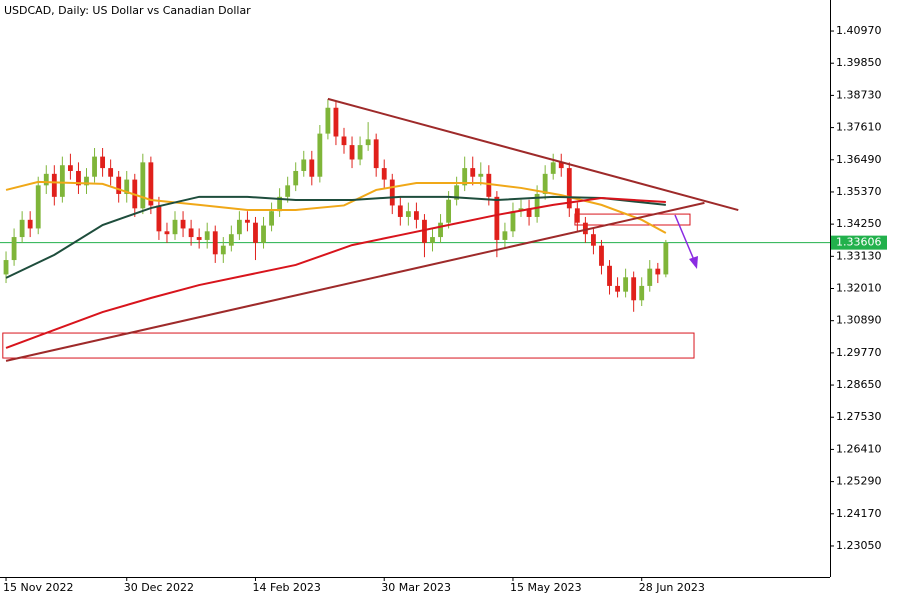 The width and height of the screenshot is (900, 600). I want to click on y-tick-label: 1.28650, so click(859, 384).